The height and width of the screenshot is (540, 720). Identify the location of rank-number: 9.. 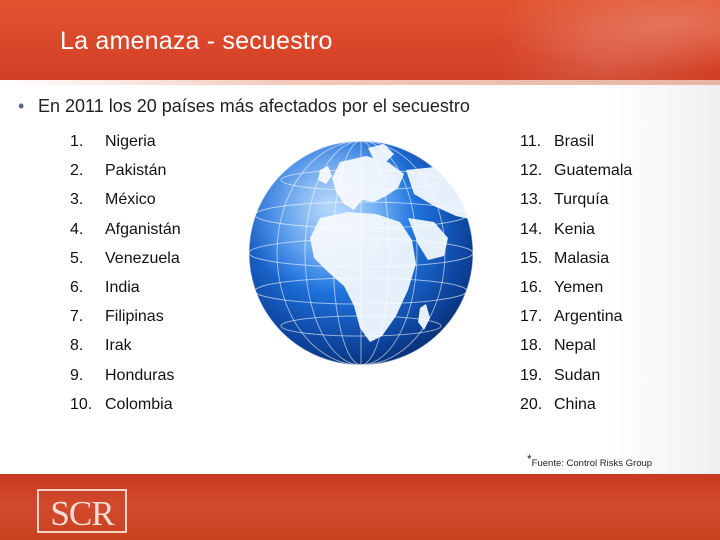
(77, 375).